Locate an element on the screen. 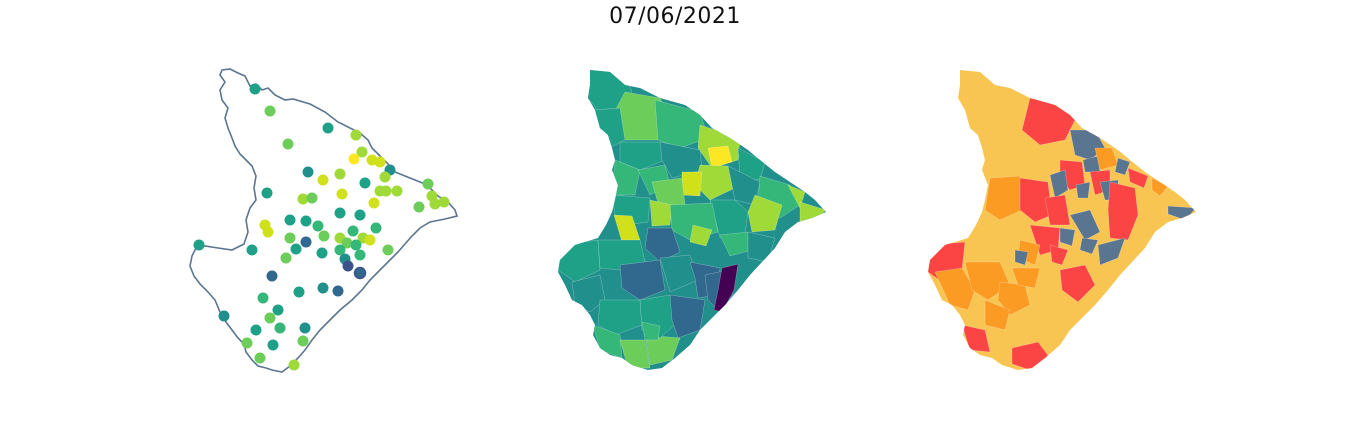 The height and width of the screenshot is (444, 1350). municipal-choropleth-panel is located at coordinates (692, 220).